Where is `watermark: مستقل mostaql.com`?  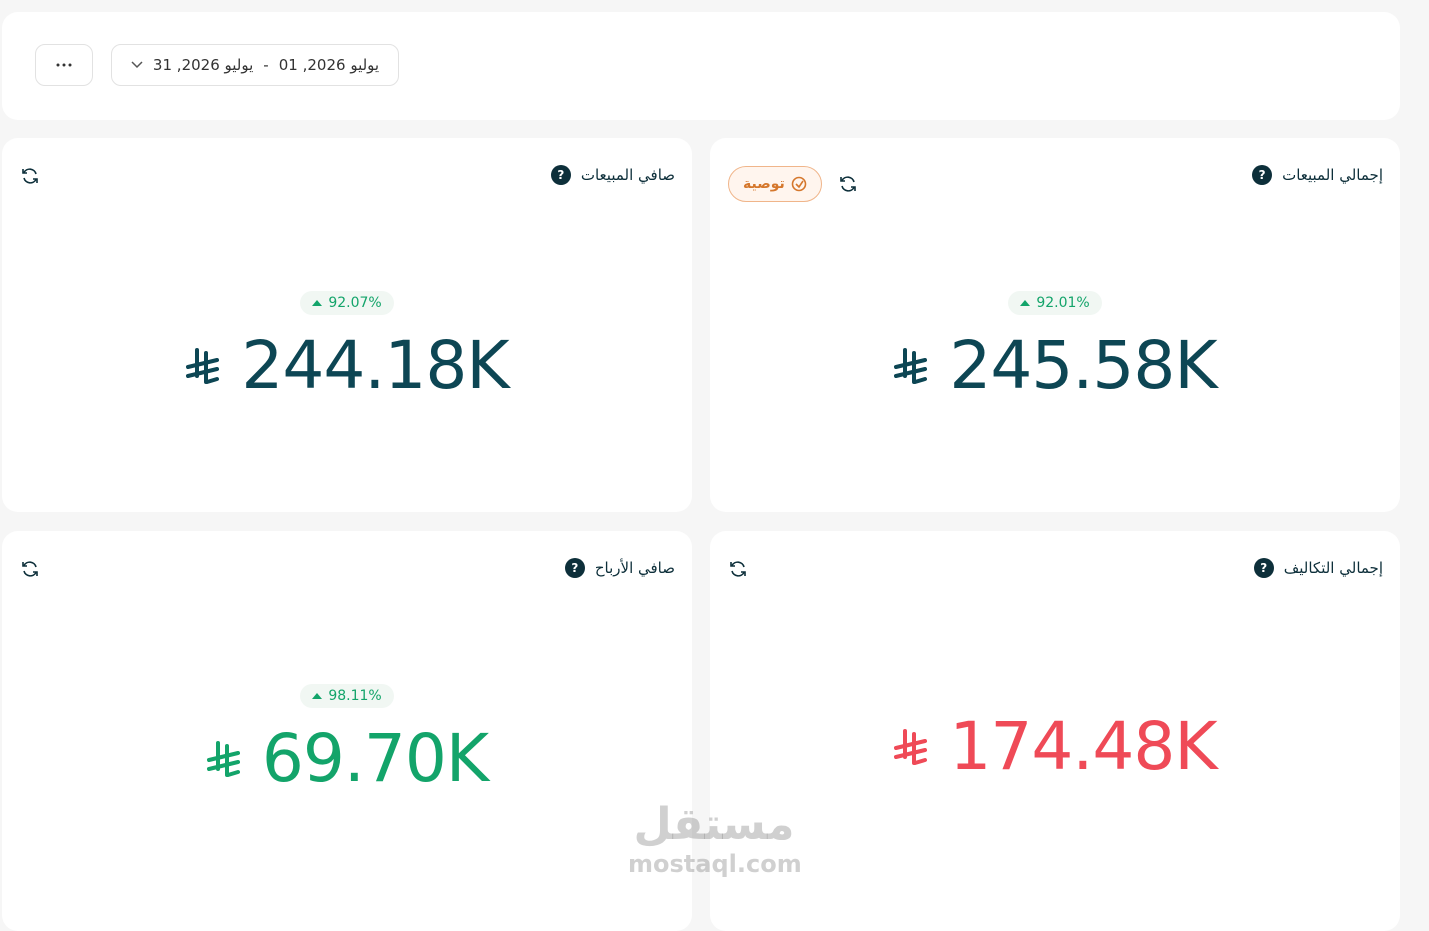 watermark: مستقل mostaql.com is located at coordinates (715, 839).